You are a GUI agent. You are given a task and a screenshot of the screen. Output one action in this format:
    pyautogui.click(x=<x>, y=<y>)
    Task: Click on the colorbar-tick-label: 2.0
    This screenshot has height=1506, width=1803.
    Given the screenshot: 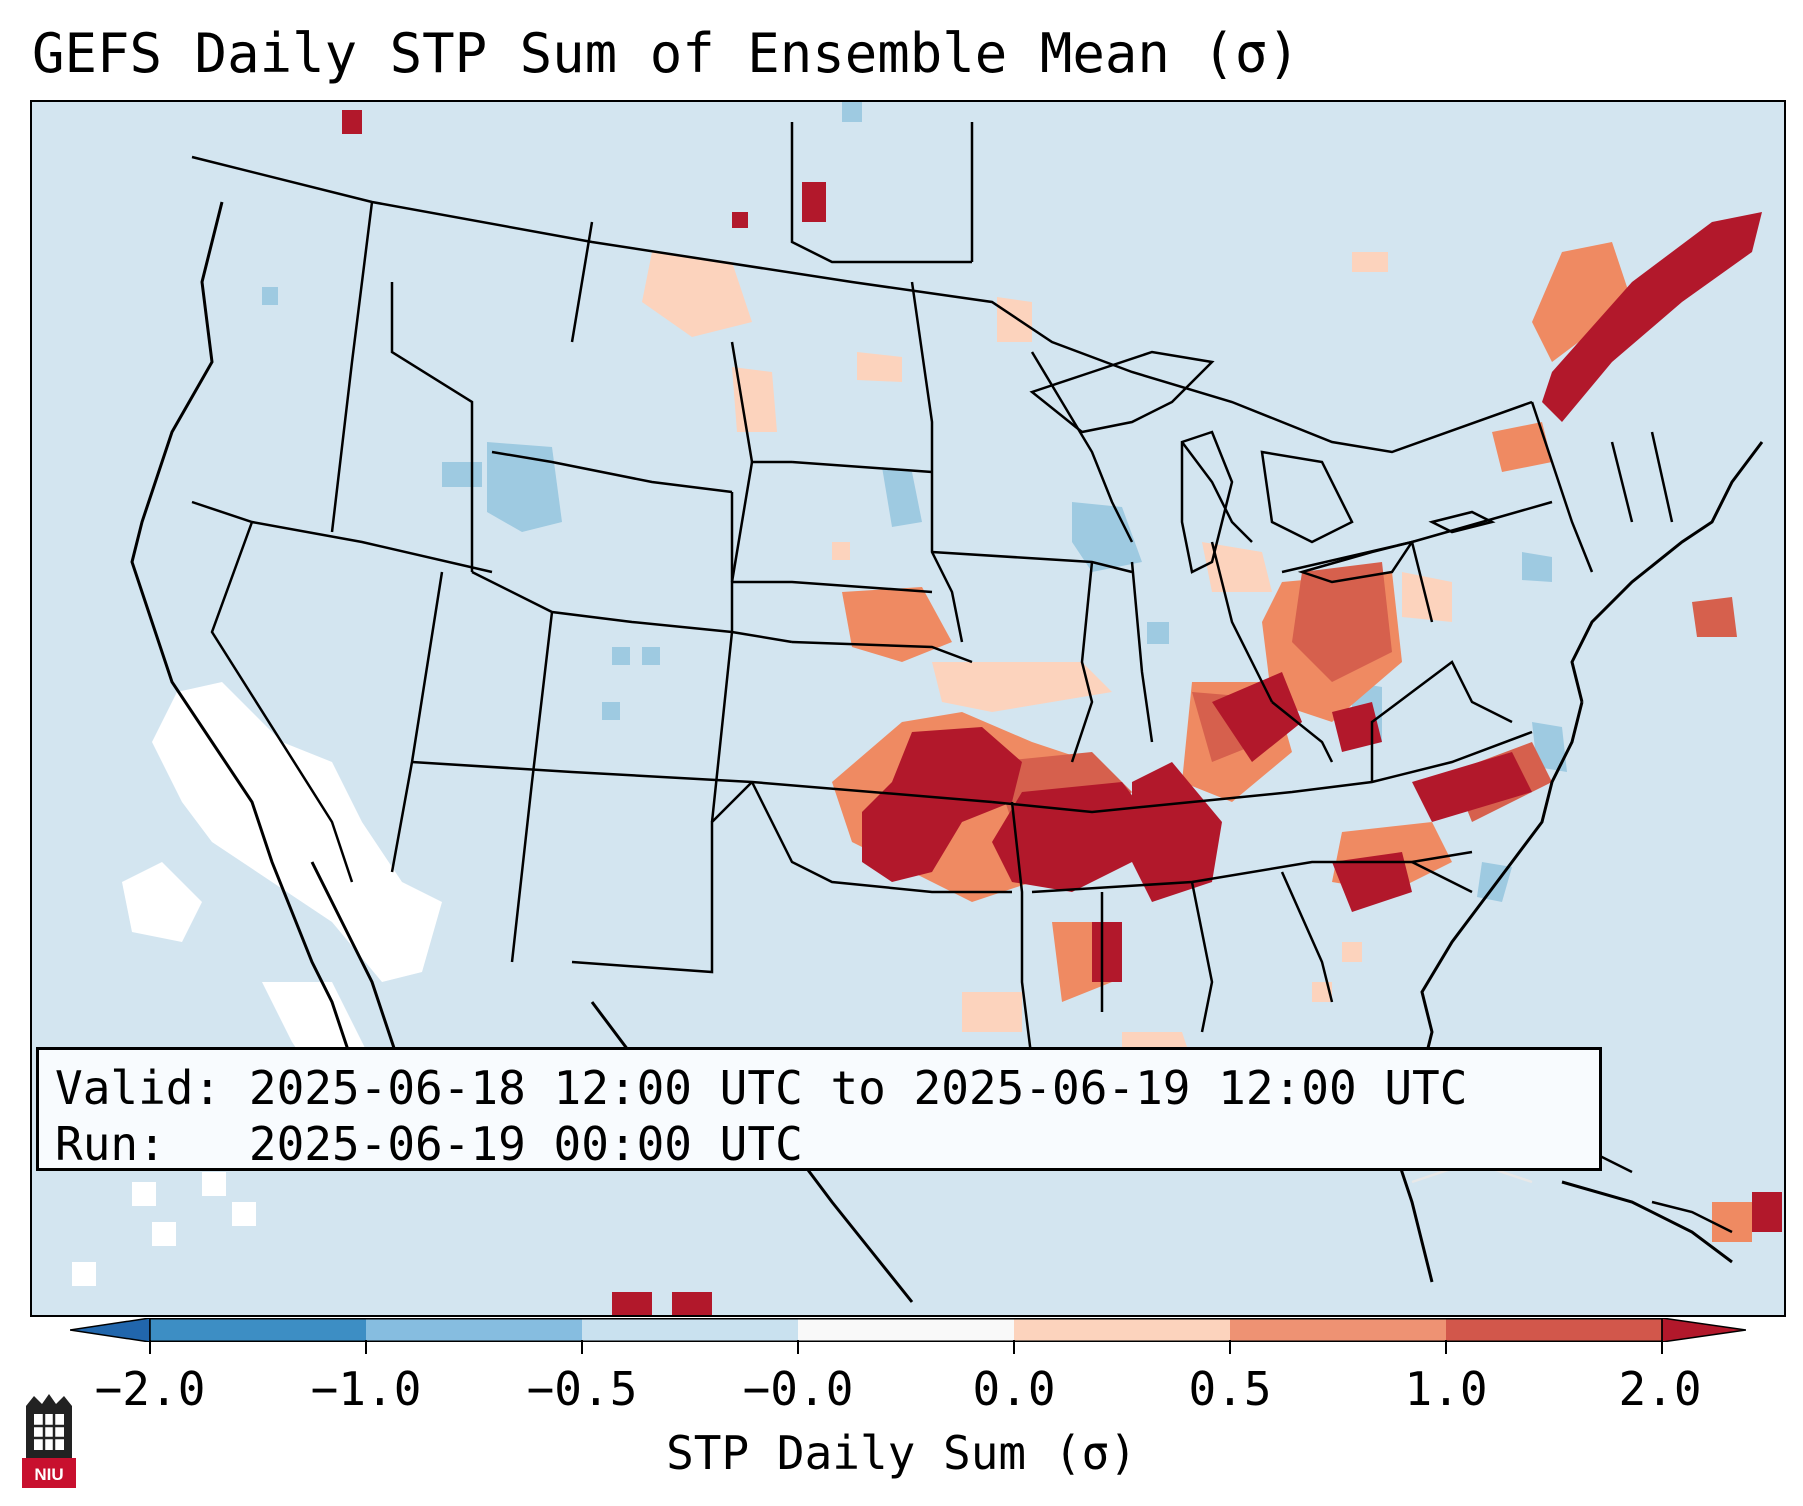 What is the action you would take?
    pyautogui.click(x=1660, y=1389)
    